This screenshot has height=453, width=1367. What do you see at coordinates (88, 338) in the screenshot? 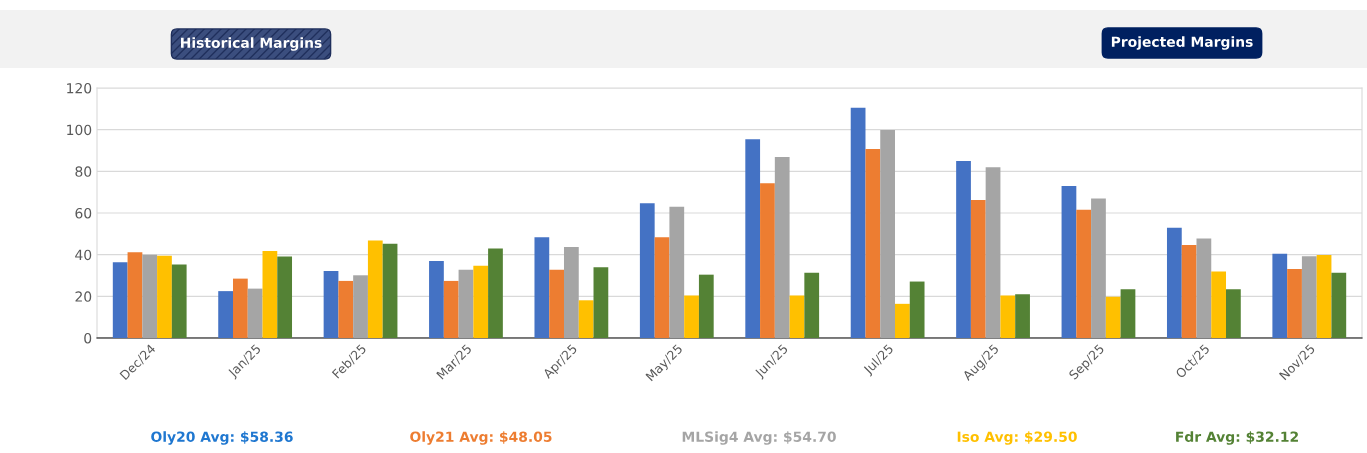
I see `y-tick-label: 0` at bounding box center [88, 338].